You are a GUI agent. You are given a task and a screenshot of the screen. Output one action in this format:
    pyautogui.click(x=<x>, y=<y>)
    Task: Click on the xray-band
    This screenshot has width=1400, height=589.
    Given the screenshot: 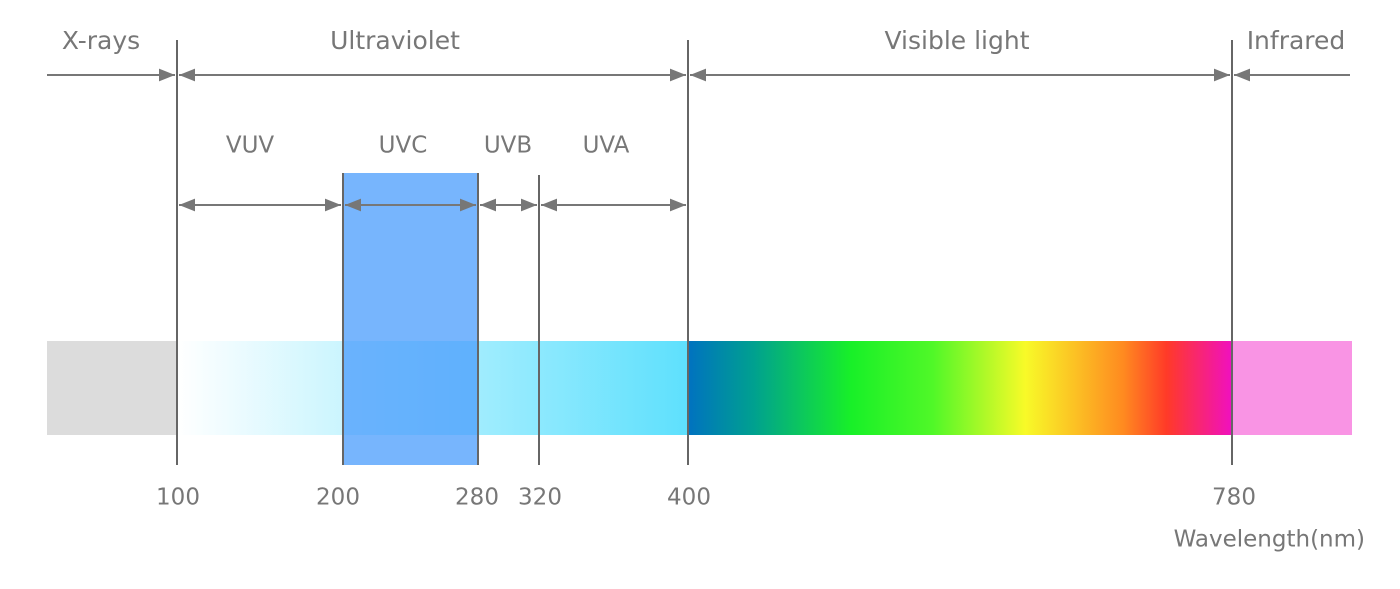 What is the action you would take?
    pyautogui.click(x=112, y=388)
    